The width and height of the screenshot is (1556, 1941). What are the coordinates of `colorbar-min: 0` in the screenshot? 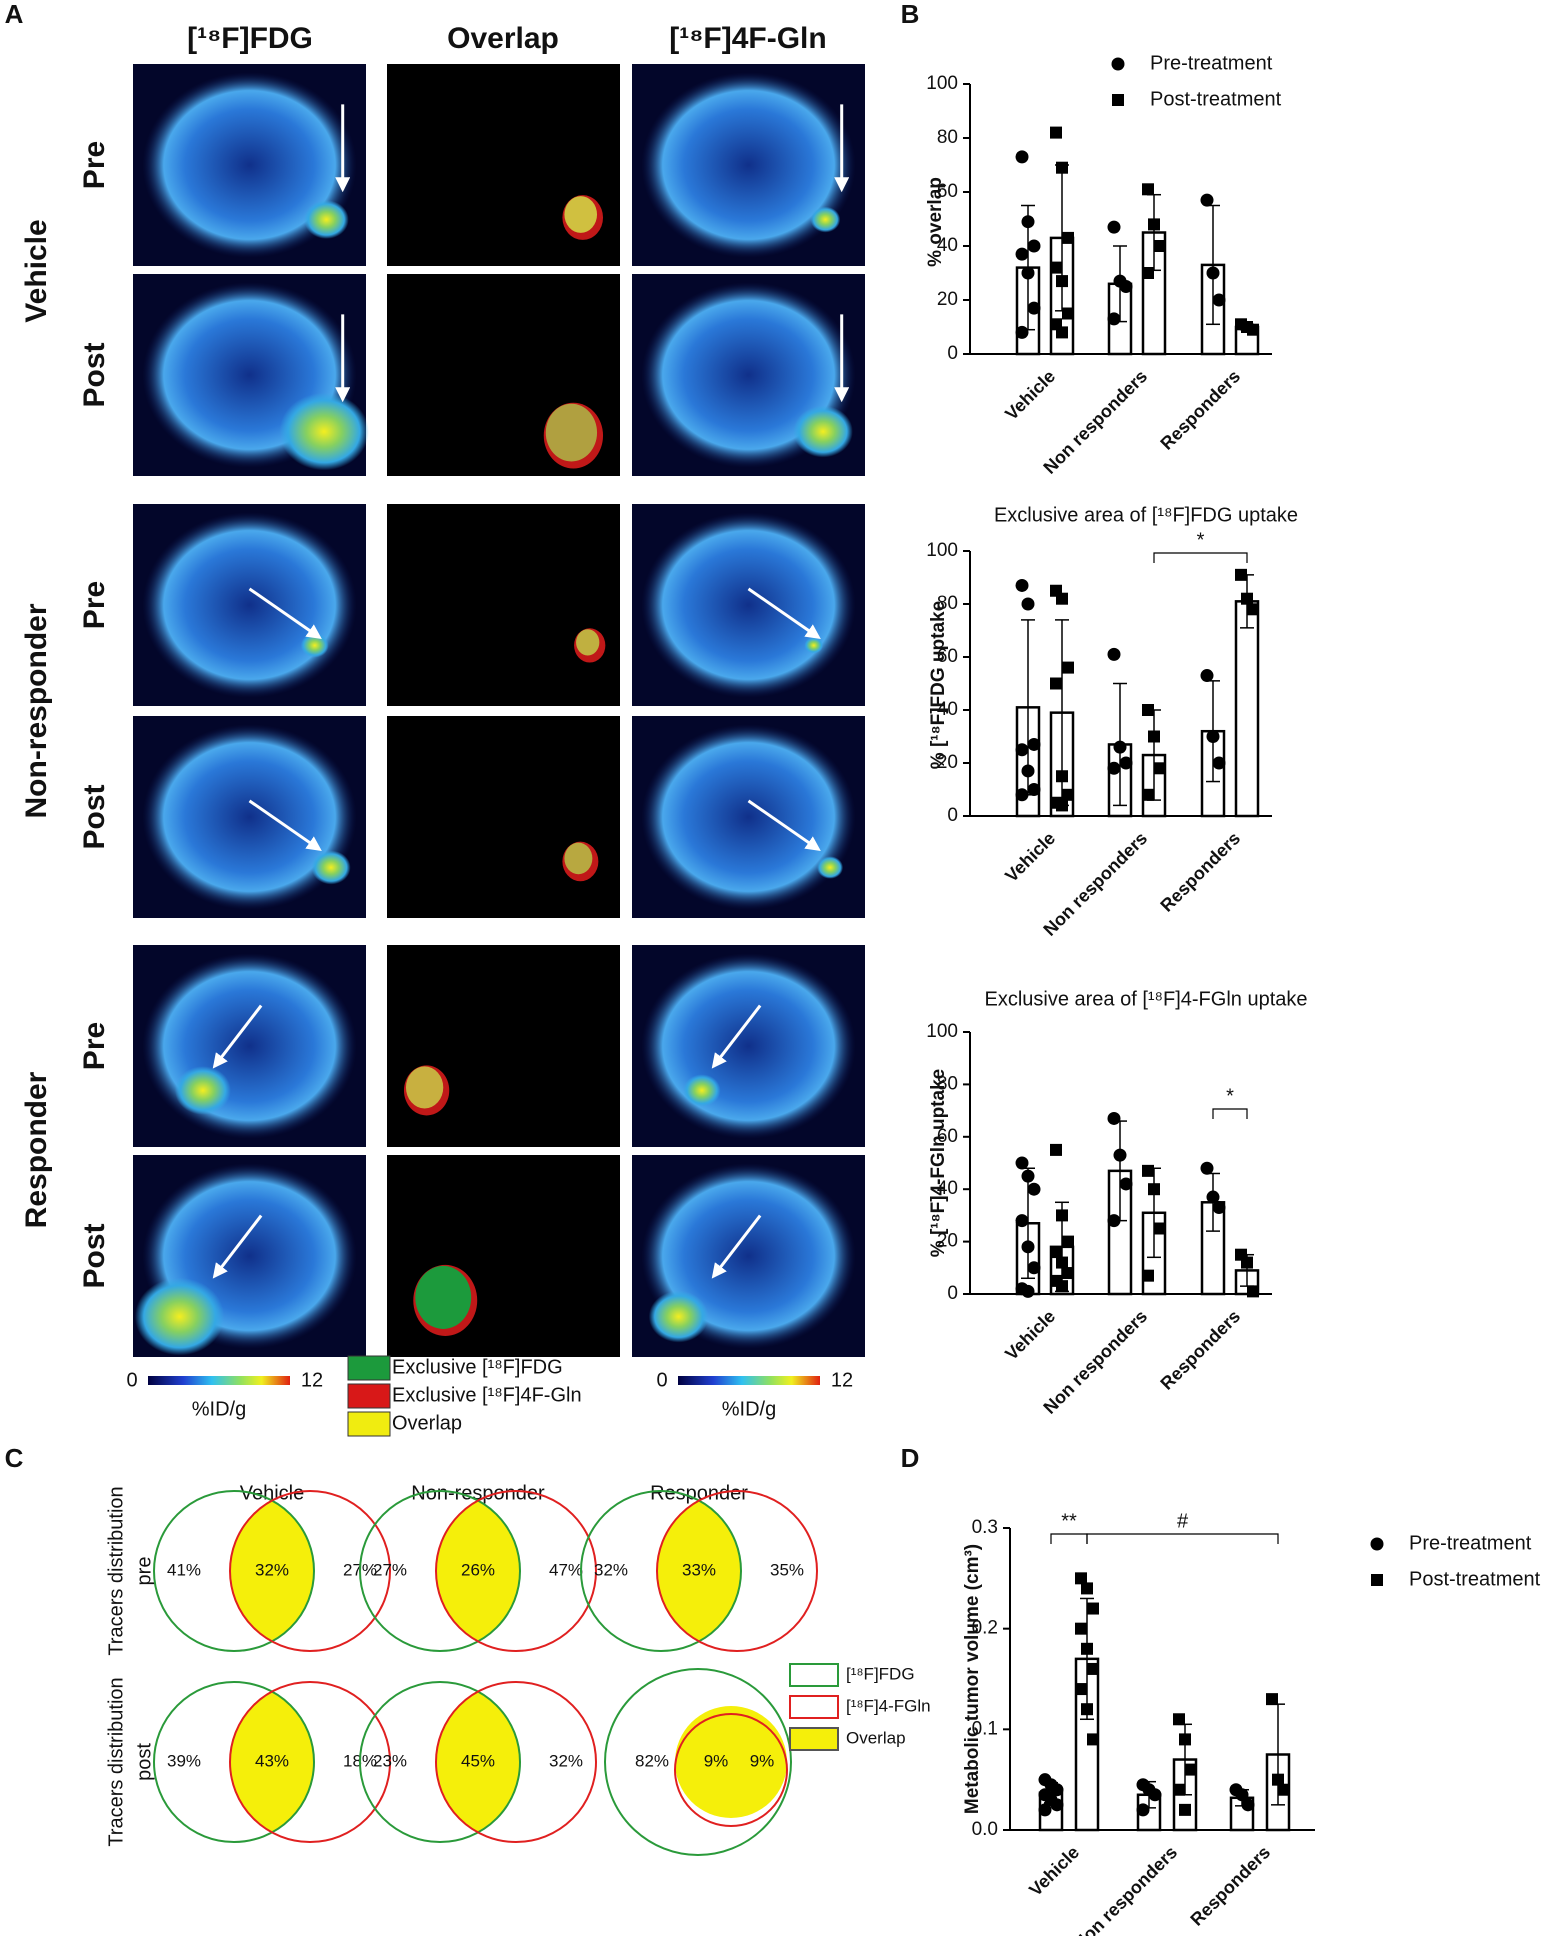 It's located at (661, 1380).